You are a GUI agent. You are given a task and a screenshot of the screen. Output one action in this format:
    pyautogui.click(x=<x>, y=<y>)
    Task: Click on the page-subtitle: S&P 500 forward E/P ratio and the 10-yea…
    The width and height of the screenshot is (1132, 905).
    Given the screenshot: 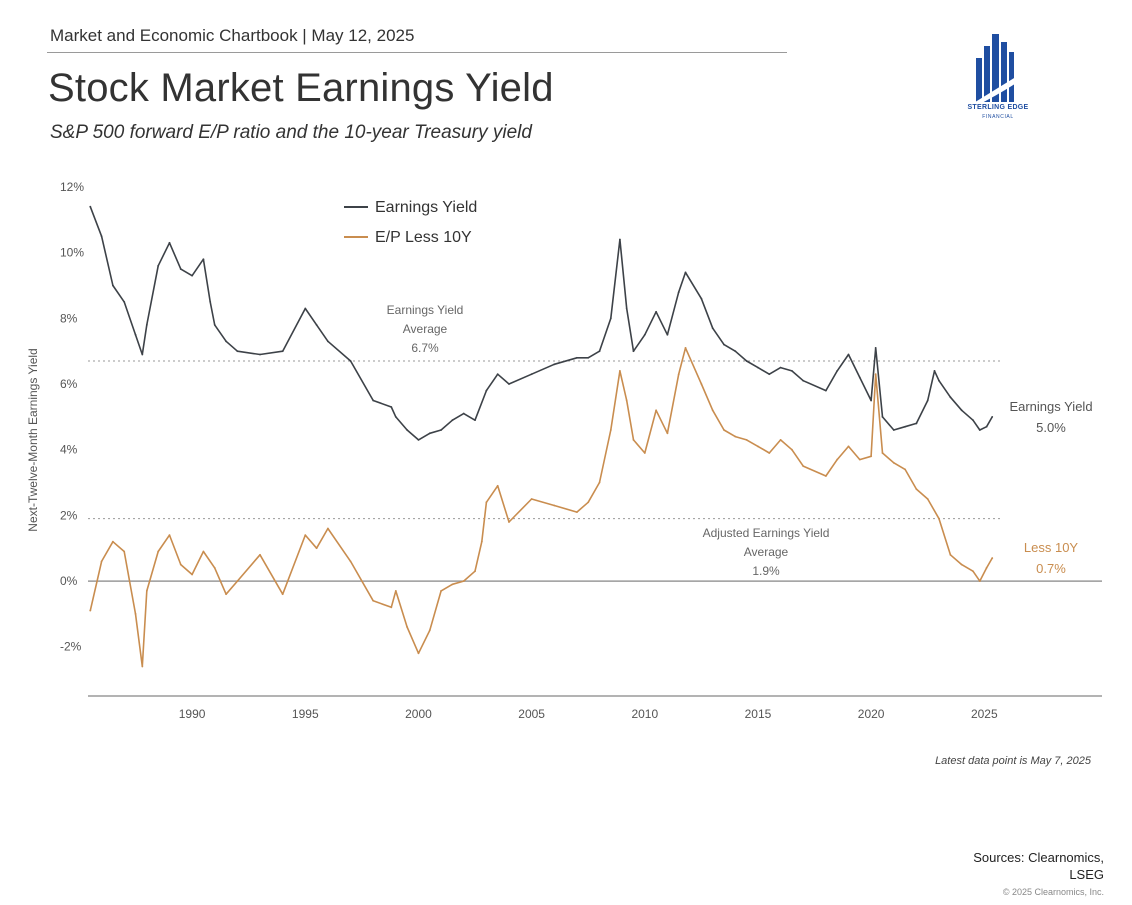 What is the action you would take?
    pyautogui.click(x=291, y=132)
    